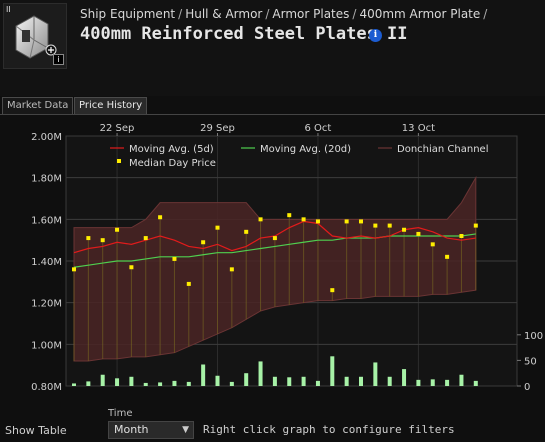 The width and height of the screenshot is (545, 442). What do you see at coordinates (267, 128) in the screenshot?
I see `x-axis-tick-labels: 22 Sep 29 Sep 6 Oct 13 Oct` at bounding box center [267, 128].